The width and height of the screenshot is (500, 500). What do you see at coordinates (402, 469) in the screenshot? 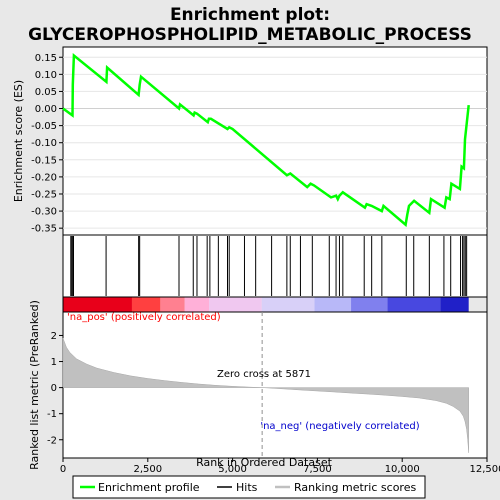
I see `x-tick-label: 10,000` at bounding box center [402, 469].